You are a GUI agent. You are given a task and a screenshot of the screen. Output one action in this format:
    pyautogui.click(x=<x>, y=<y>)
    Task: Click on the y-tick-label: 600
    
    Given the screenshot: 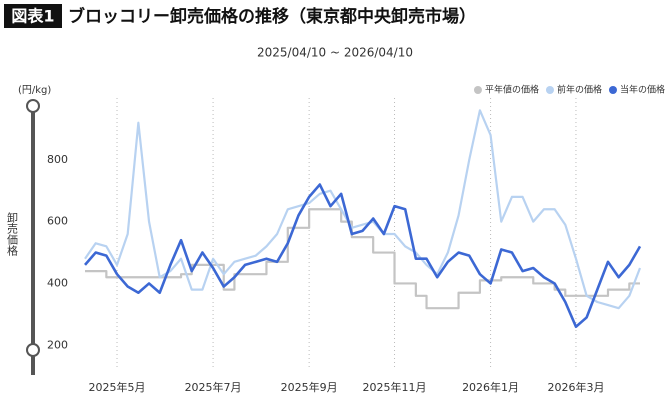 What is the action you would take?
    pyautogui.click(x=57, y=221)
    